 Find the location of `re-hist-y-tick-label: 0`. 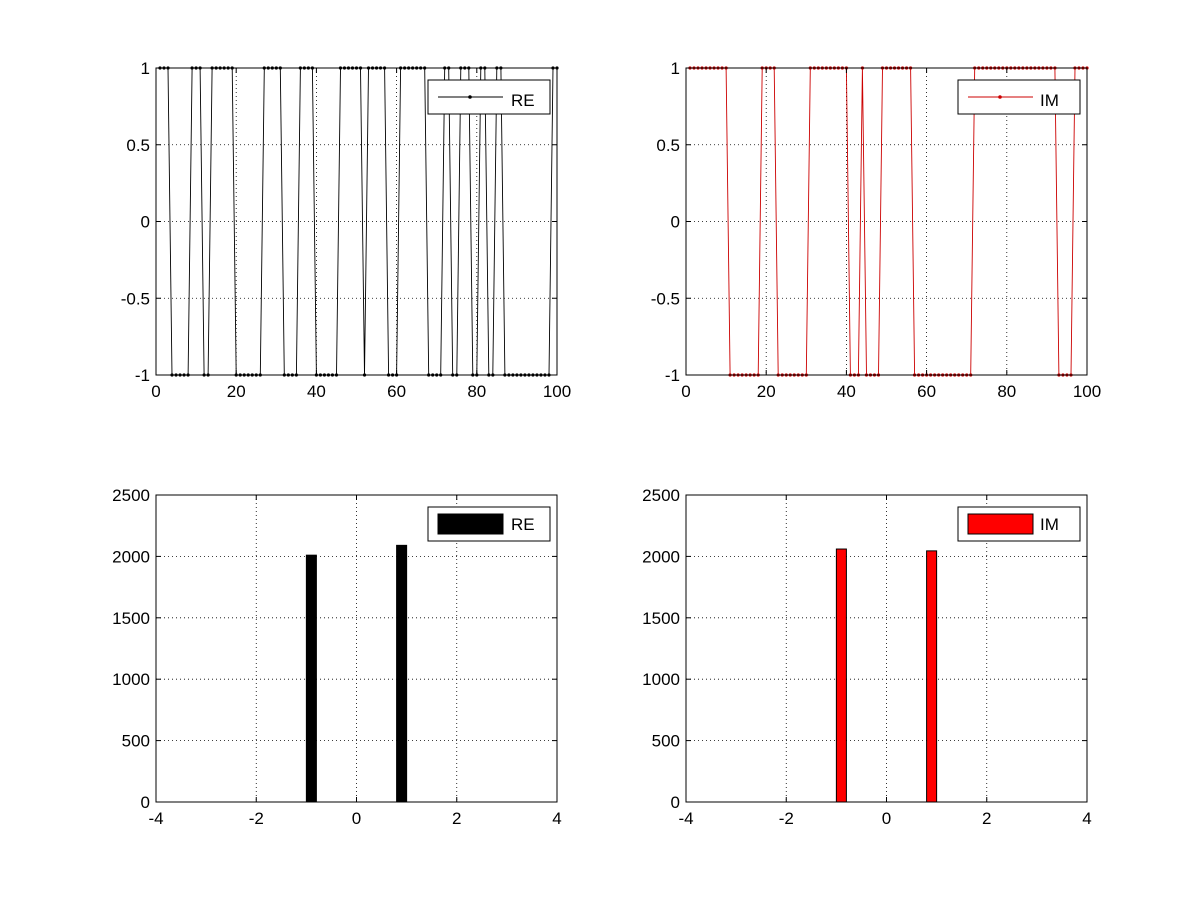

re-hist-y-tick-label: 0 is located at coordinates (145, 802).